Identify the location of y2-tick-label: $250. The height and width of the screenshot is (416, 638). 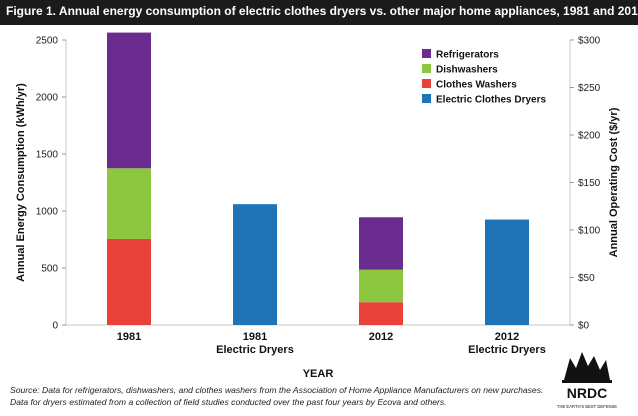
(589, 88).